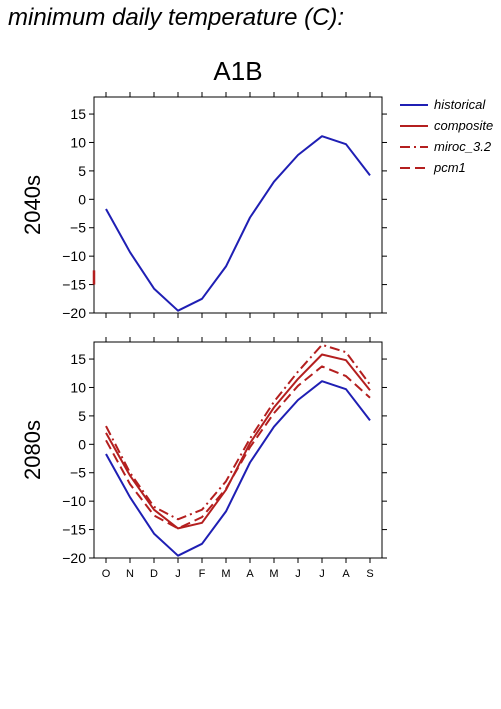  What do you see at coordinates (130, 574) in the screenshot?
I see `x-tick-label: N` at bounding box center [130, 574].